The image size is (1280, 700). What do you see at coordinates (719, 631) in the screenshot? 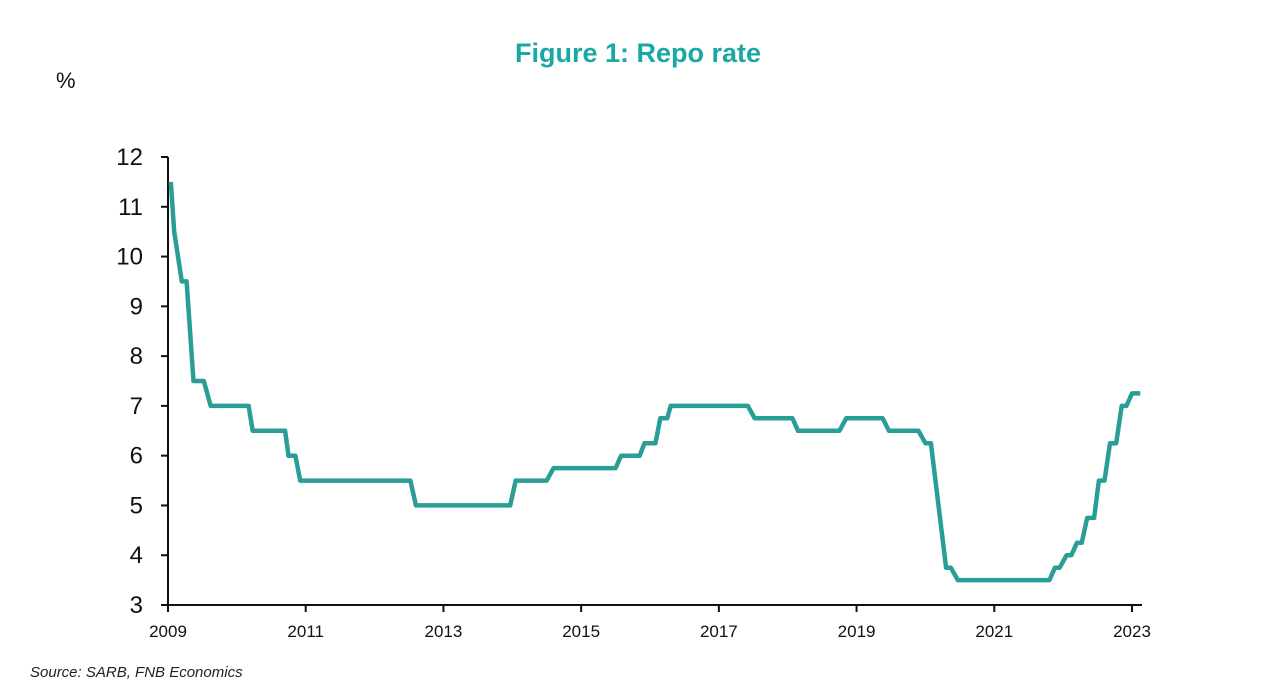
I see `x-tick-label: 2017` at bounding box center [719, 631].